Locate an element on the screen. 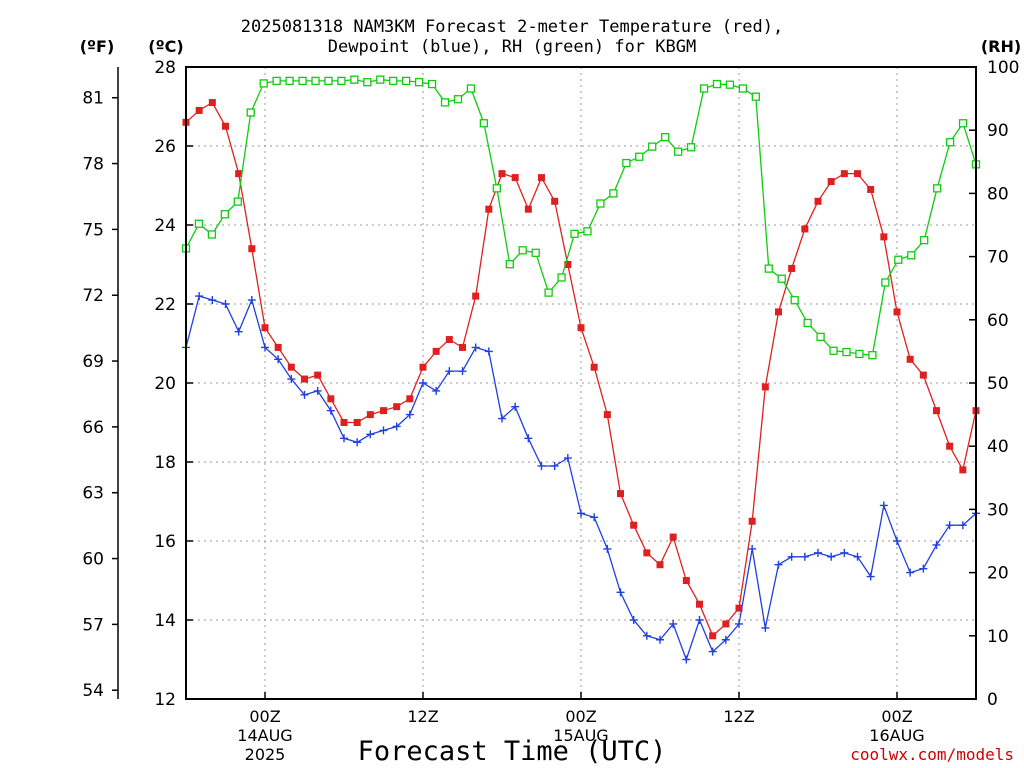 The width and height of the screenshot is (1024, 768). fahrenheit-tick-label: 78 is located at coordinates (93, 165).